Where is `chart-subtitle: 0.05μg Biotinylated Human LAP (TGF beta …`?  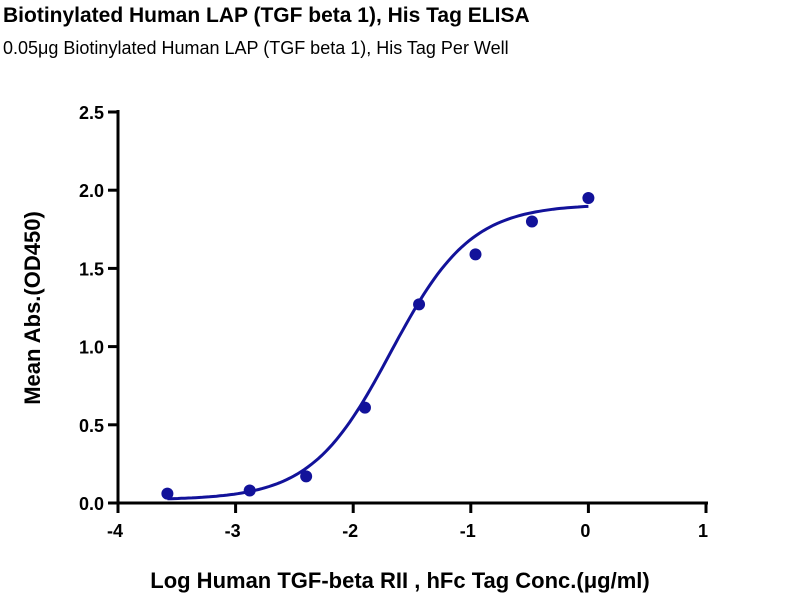 chart-subtitle: 0.05μg Biotinylated Human LAP (TGF beta … is located at coordinates (256, 48).